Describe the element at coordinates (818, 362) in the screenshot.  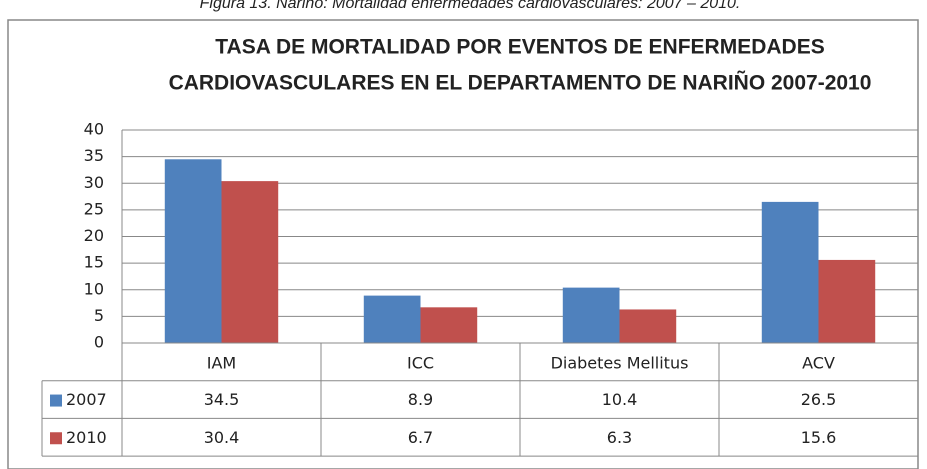
I see `x-tick-label: ACV` at that location.